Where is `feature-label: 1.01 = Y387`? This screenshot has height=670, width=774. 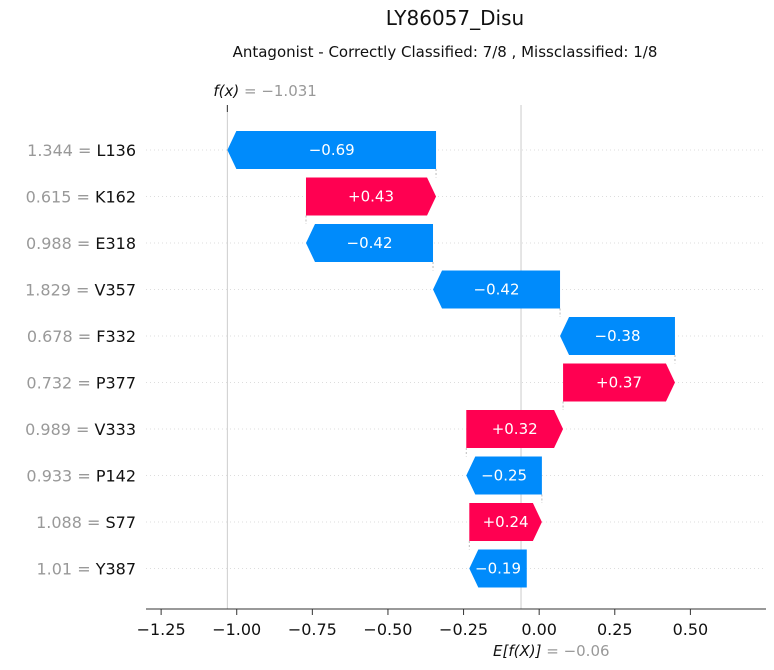
feature-label: 1.01 = Y387 is located at coordinates (86, 569).